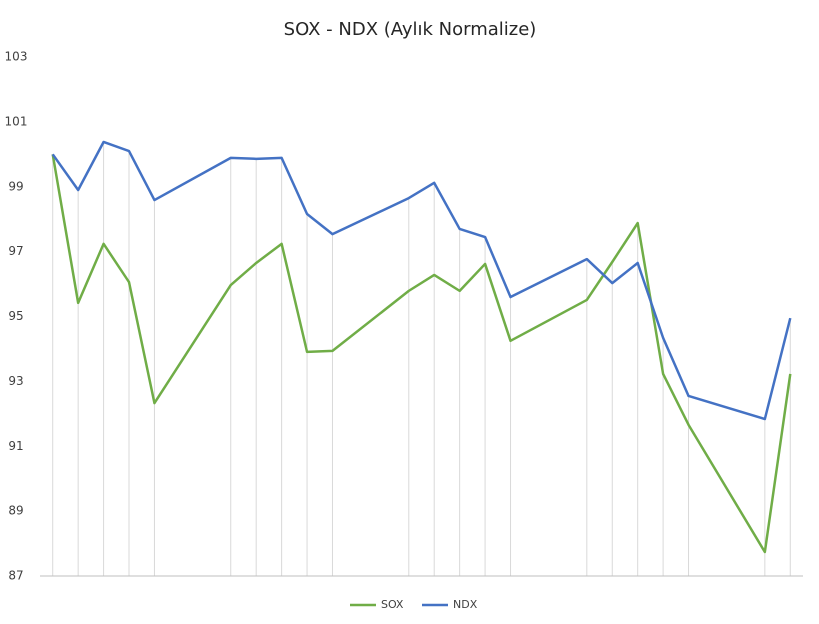 The width and height of the screenshot is (819, 624). I want to click on y-tick-label: 95, so click(15, 316).